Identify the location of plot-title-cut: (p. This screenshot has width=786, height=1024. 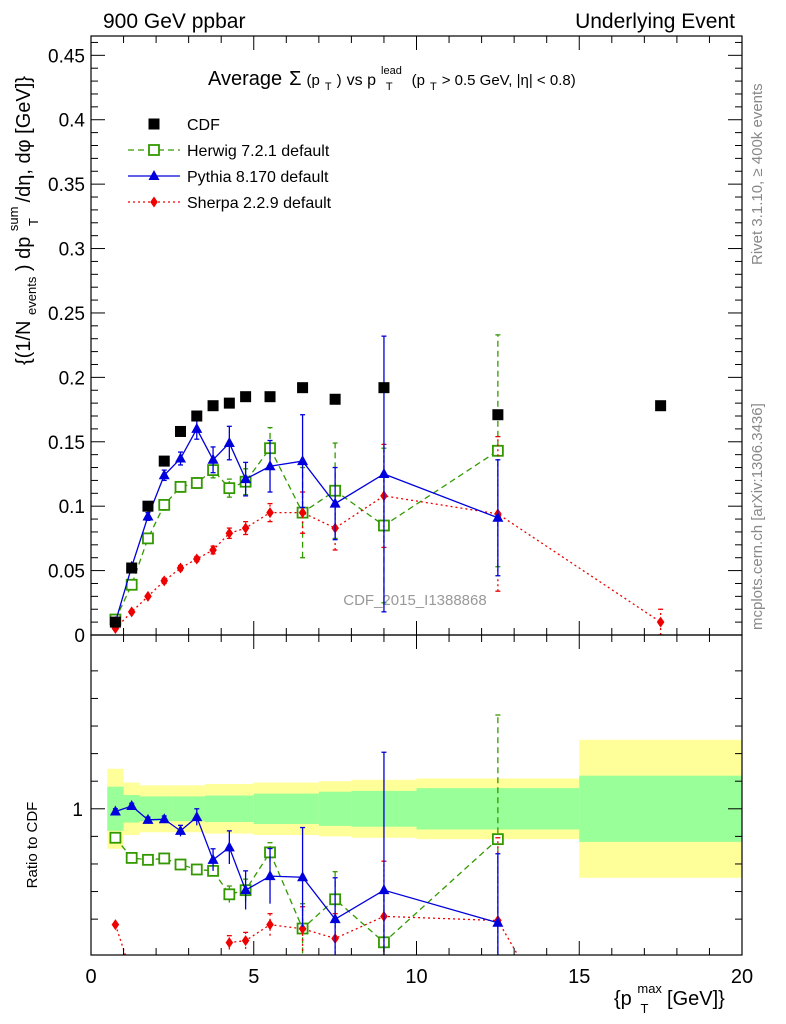
(418, 80).